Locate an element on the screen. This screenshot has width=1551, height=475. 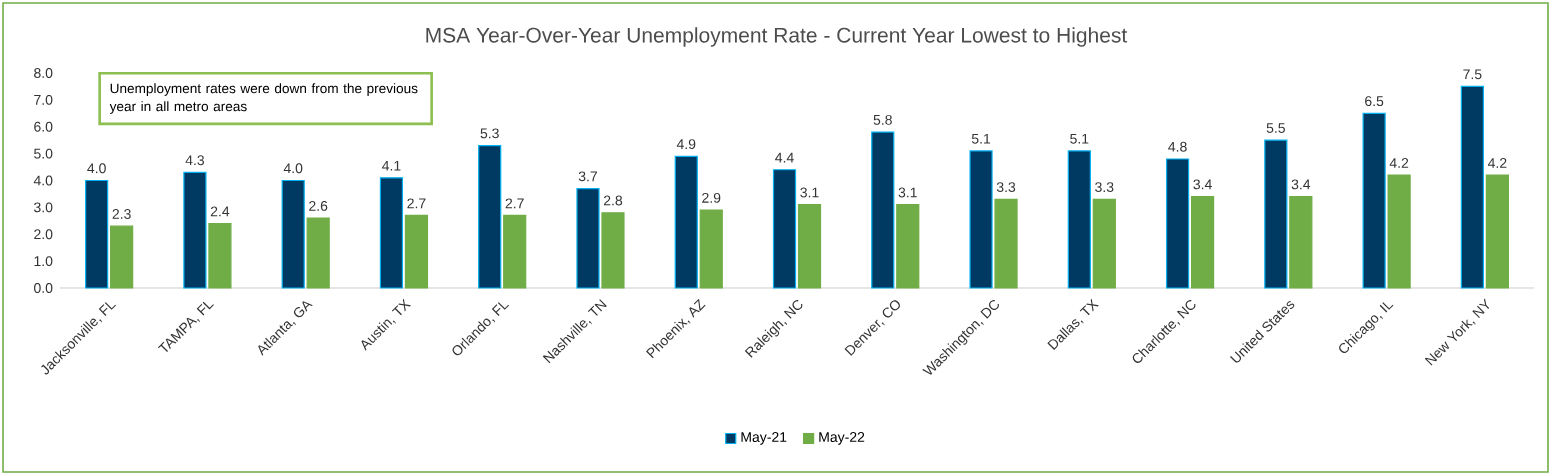
y-tick-label: 7.0 is located at coordinates (43, 99).